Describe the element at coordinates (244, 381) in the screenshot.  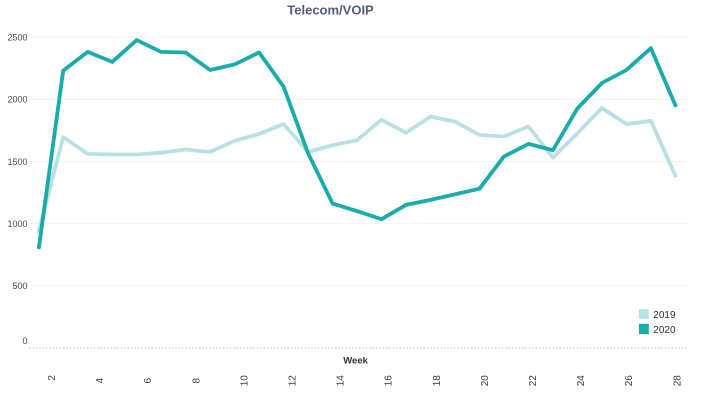
I see `svg-text: 10` at that location.